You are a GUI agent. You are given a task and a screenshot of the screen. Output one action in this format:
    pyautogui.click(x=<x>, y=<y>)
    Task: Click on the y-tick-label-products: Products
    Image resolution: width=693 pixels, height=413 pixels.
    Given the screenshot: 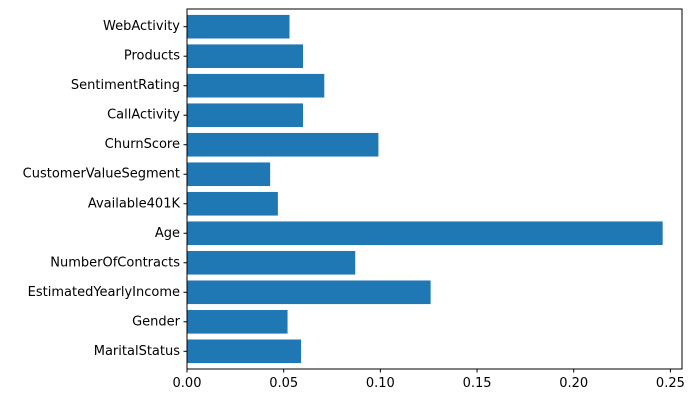 What is the action you would take?
    pyautogui.click(x=152, y=56)
    